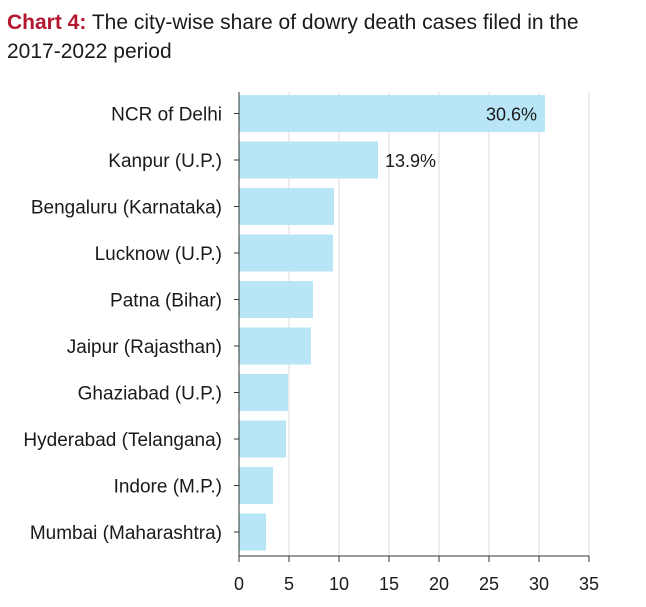  What do you see at coordinates (158, 254) in the screenshot?
I see `category-label-3: Lucknow (U.P.)` at bounding box center [158, 254].